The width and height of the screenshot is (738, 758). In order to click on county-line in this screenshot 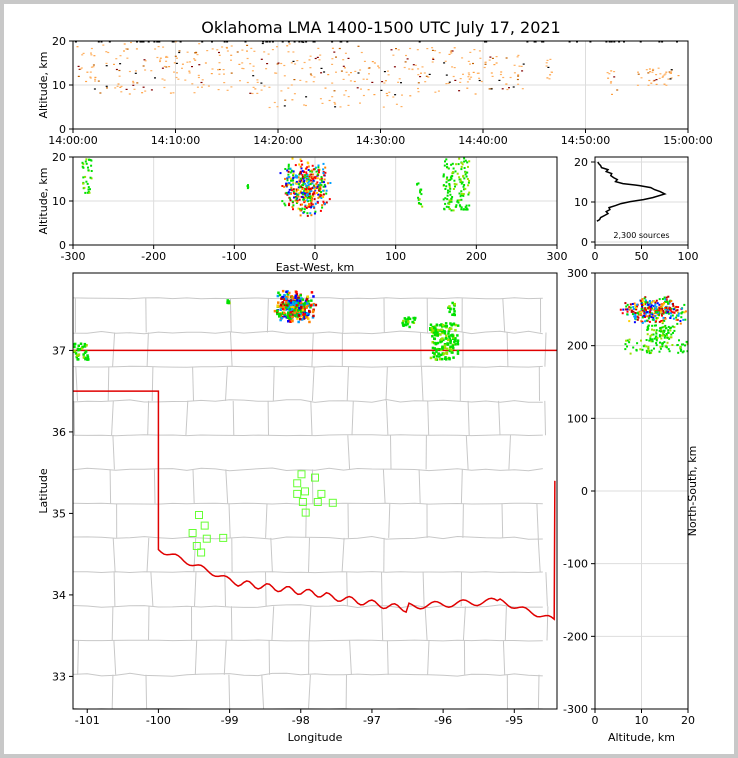, I will do `click(464, 486)`.